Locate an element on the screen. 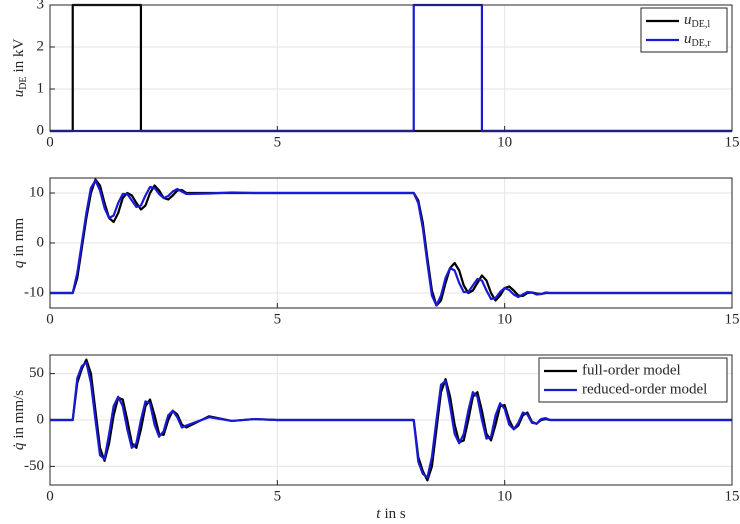 The width and height of the screenshot is (740, 524). y-tick-label: 10 is located at coordinates (36, 192).